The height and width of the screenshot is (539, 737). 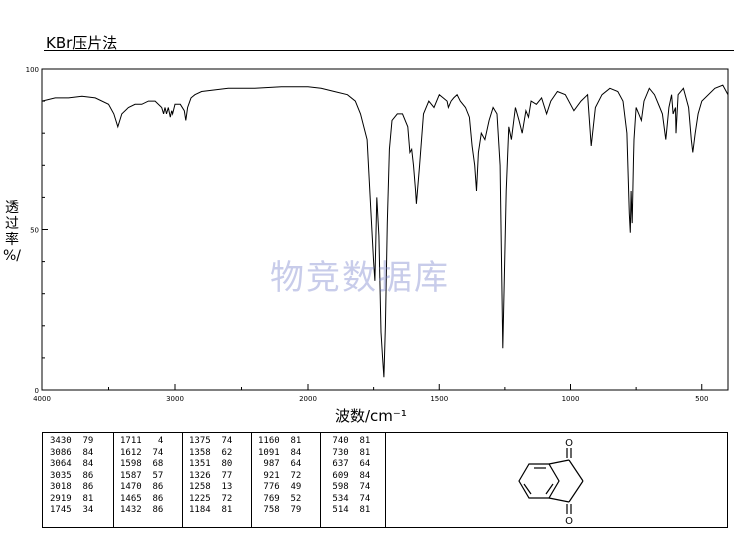 I want to click on peak-entry: 534 74, so click(x=349, y=498).